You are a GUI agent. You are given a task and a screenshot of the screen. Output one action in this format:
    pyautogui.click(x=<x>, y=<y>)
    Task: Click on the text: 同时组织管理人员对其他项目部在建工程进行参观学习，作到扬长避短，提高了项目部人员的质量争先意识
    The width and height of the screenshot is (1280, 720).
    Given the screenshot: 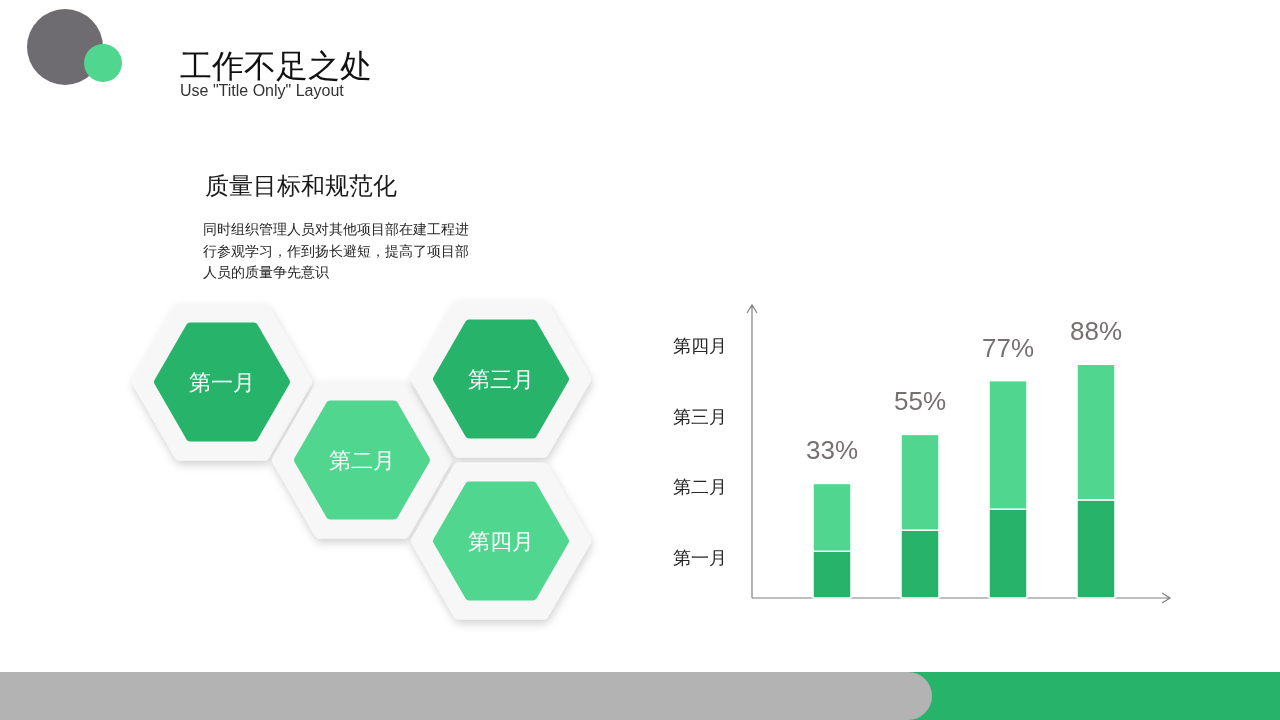 What is the action you would take?
    pyautogui.click(x=336, y=251)
    